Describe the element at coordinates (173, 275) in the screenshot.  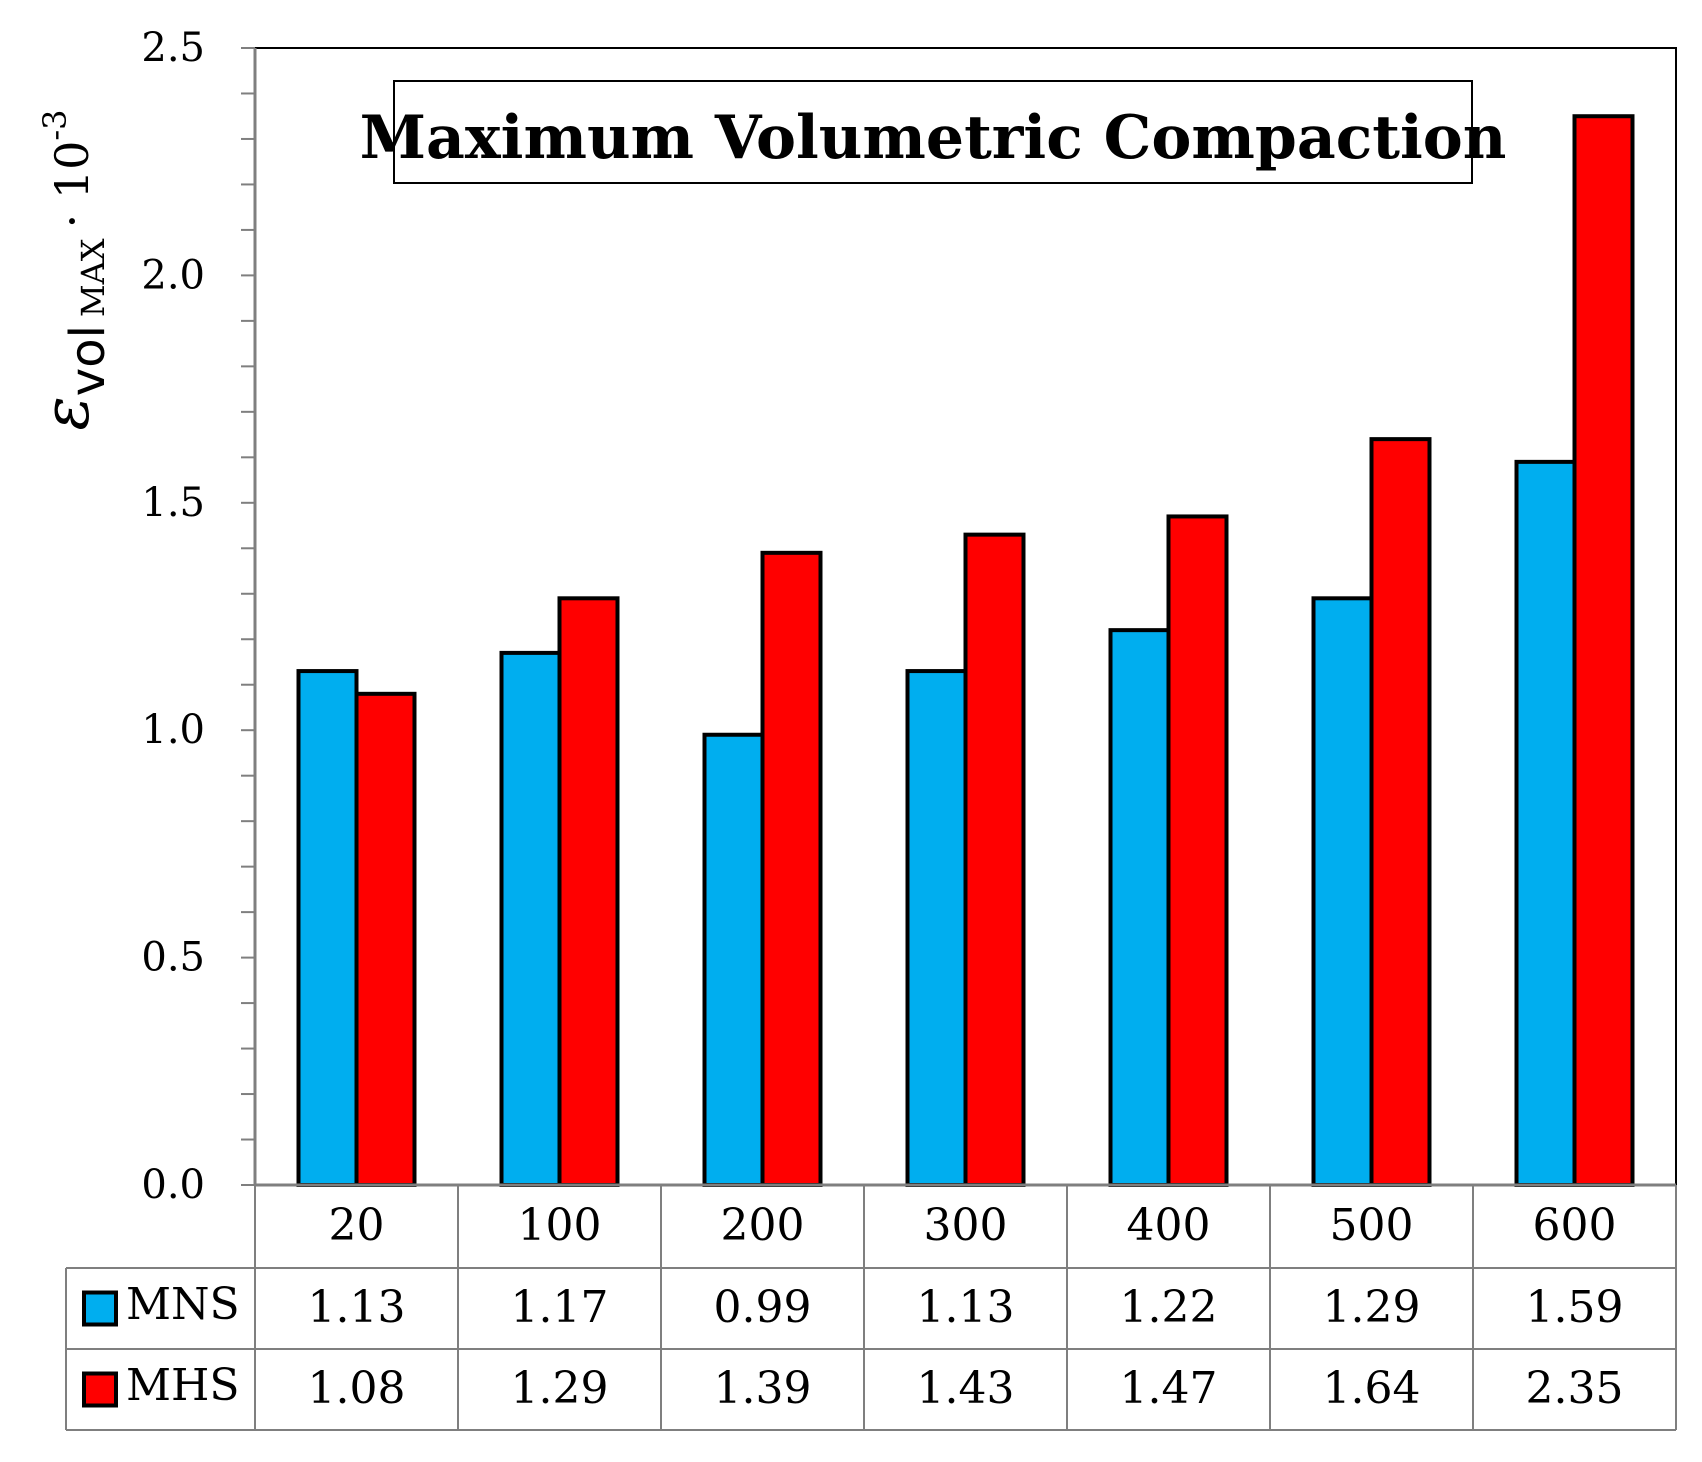
I see `y-tick-label: 2.0` at that location.